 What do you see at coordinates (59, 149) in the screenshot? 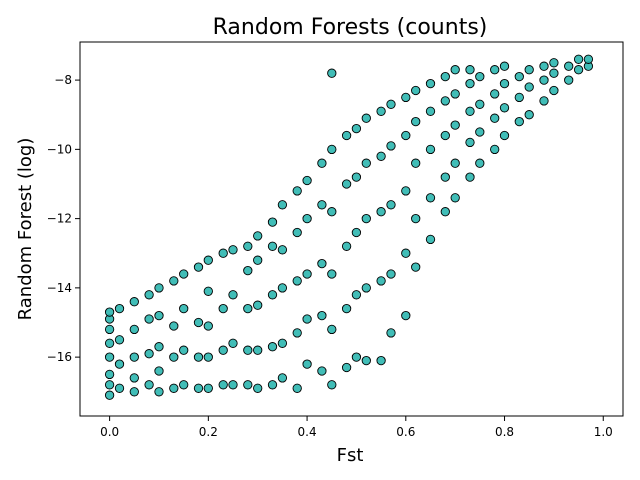
I see `y-tick-label: −10` at bounding box center [59, 149].